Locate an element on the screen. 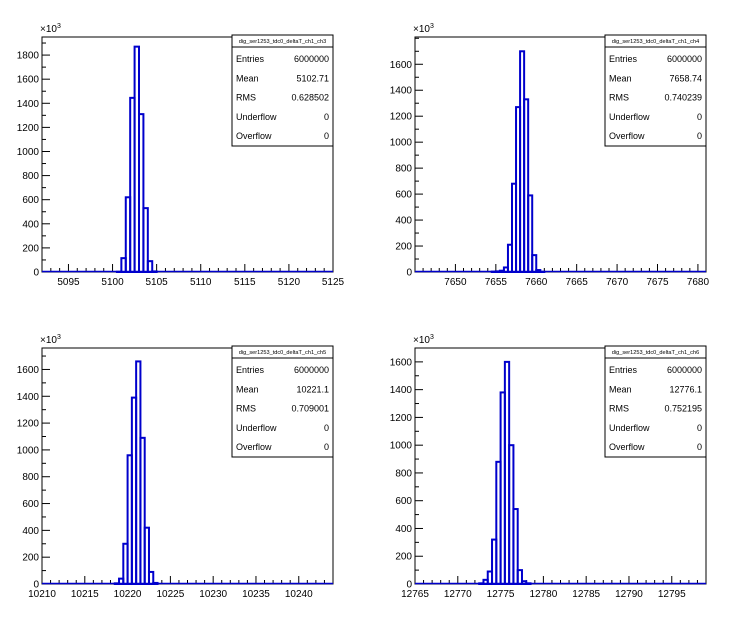 This screenshot has height=622, width=746. y-tick-label: 1800 is located at coordinates (28, 56).